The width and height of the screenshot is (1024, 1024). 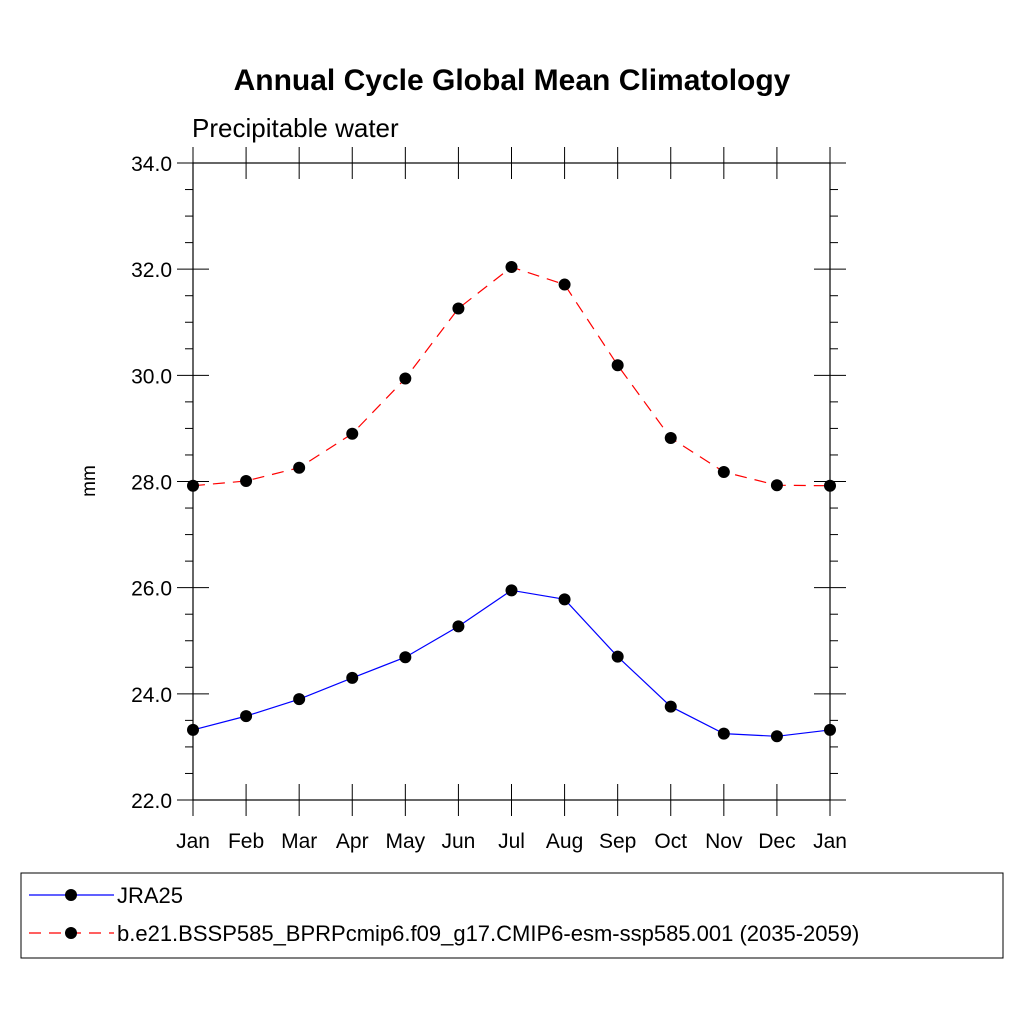 What do you see at coordinates (776, 841) in the screenshot?
I see `x-tick-label: Dec` at bounding box center [776, 841].